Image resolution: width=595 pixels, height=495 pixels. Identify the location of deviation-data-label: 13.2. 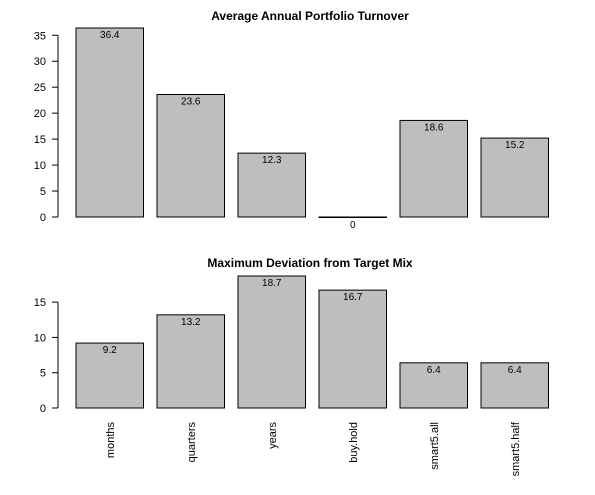
(191, 322).